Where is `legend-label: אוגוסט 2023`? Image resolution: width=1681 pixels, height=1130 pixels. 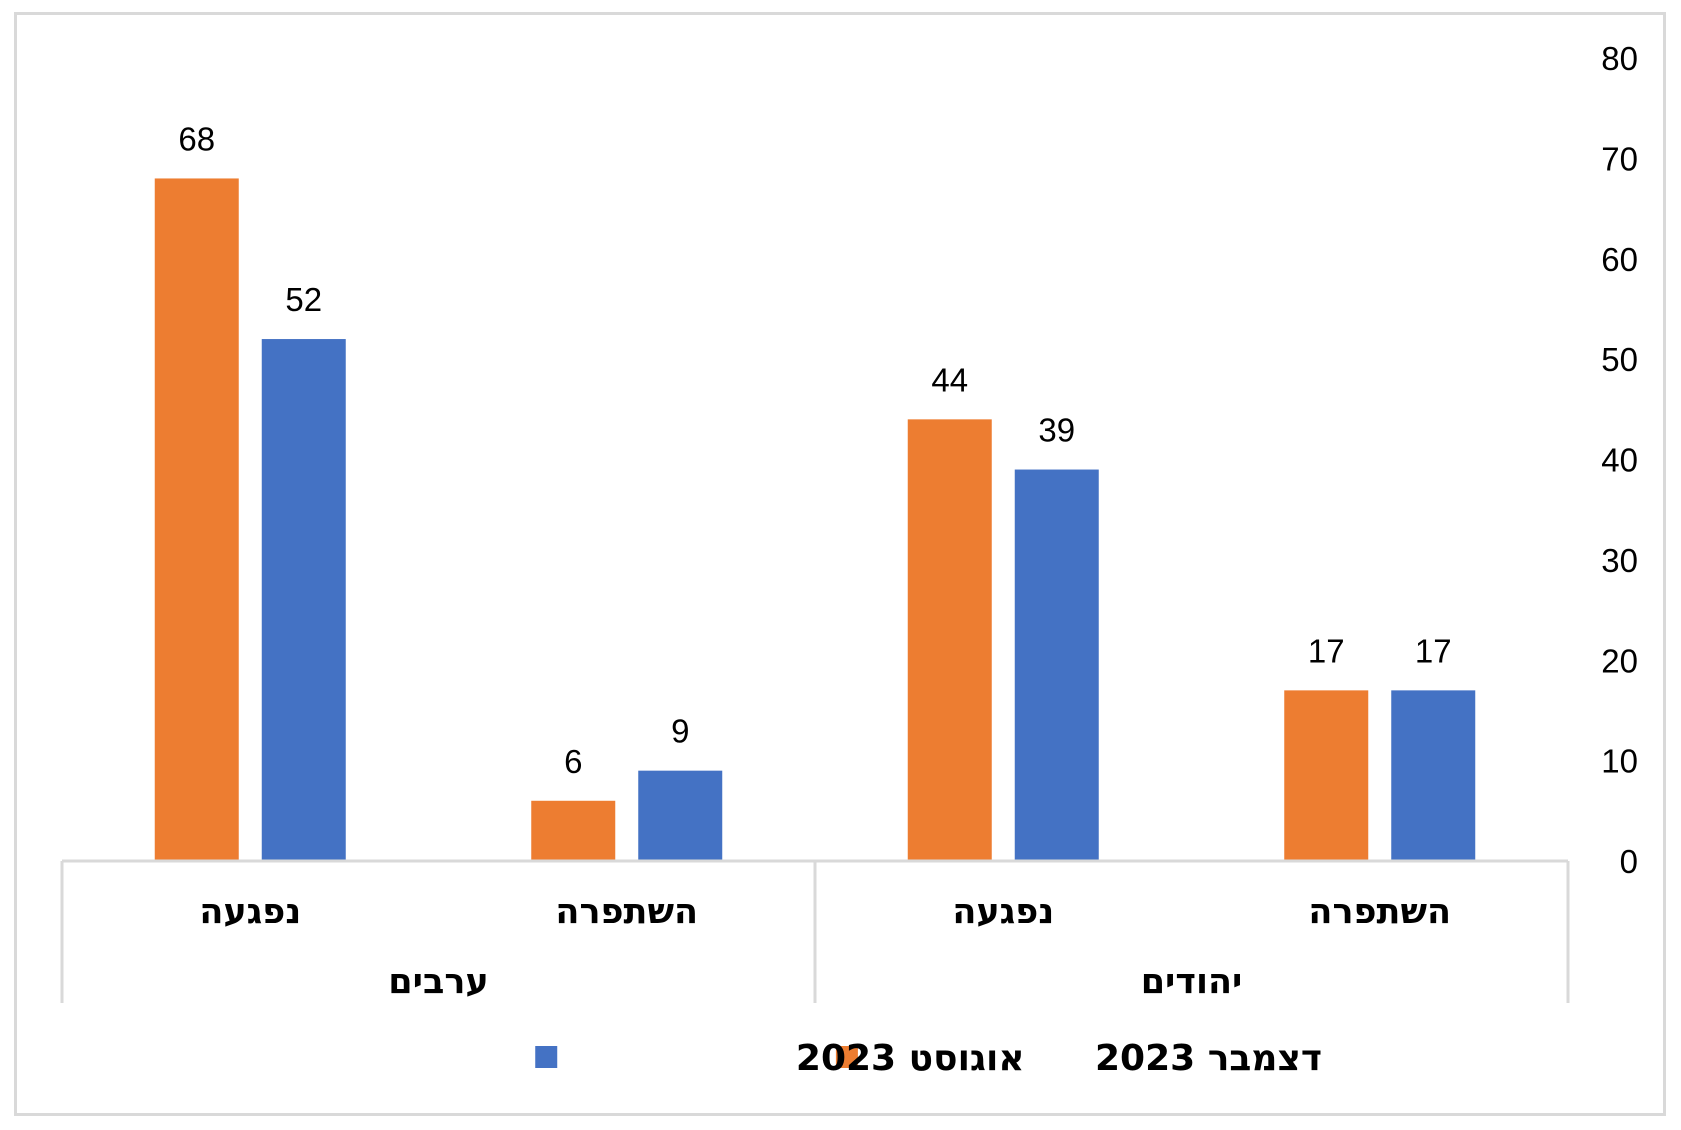 legend-label: אוגוסט 2023 is located at coordinates (910, 1058).